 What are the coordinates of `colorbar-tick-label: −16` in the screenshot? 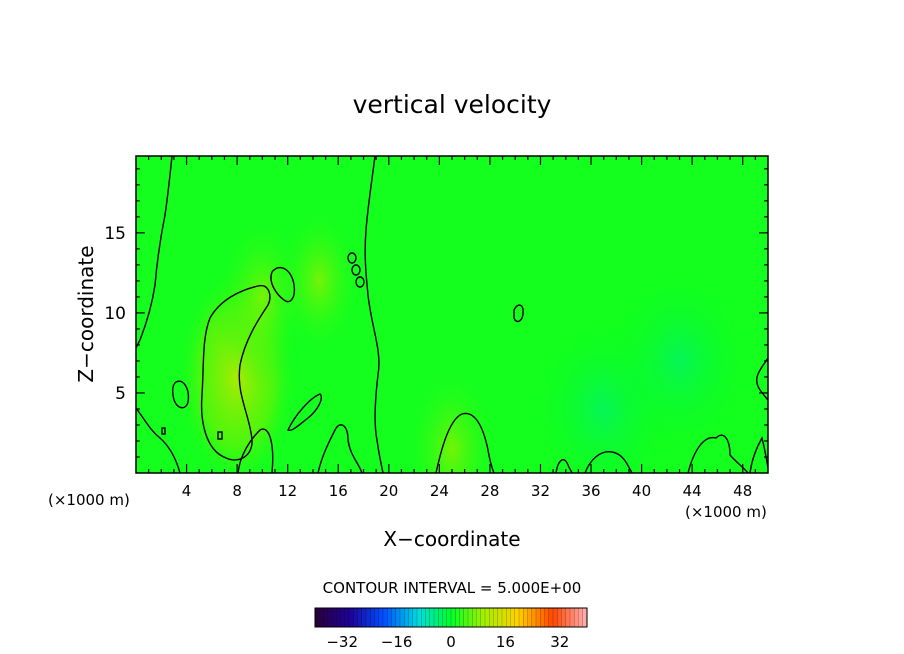 It's located at (397, 642).